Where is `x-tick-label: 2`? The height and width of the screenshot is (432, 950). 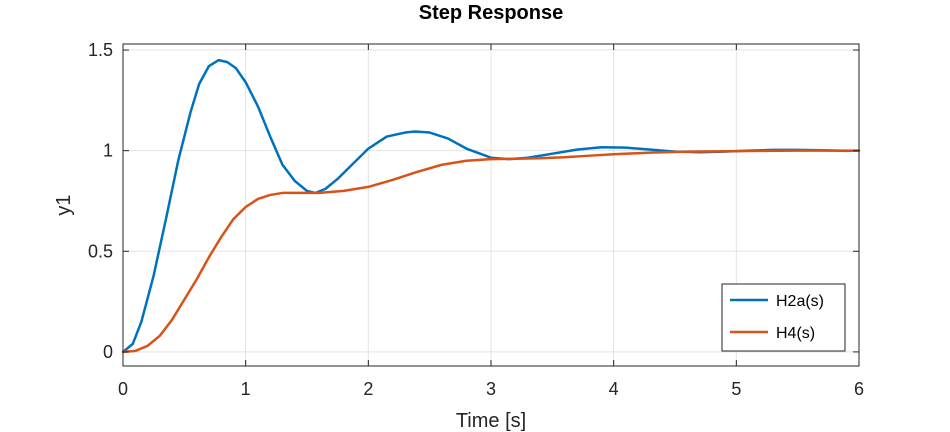 x-tick-label: 2 is located at coordinates (368, 389).